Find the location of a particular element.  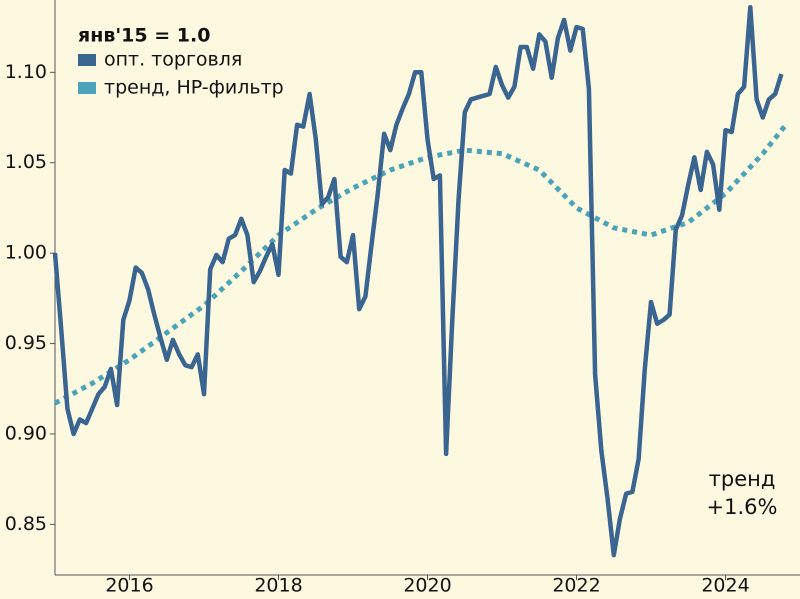

y-tick-label: 0.95 is located at coordinates (26, 343).